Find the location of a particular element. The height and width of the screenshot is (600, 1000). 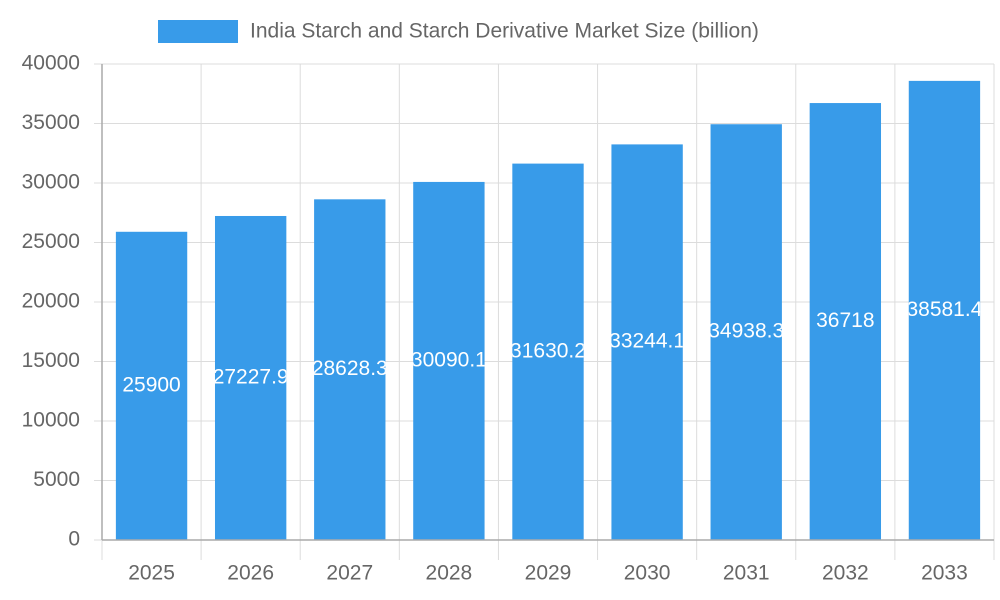

value-label: 28628.3 is located at coordinates (350, 368).